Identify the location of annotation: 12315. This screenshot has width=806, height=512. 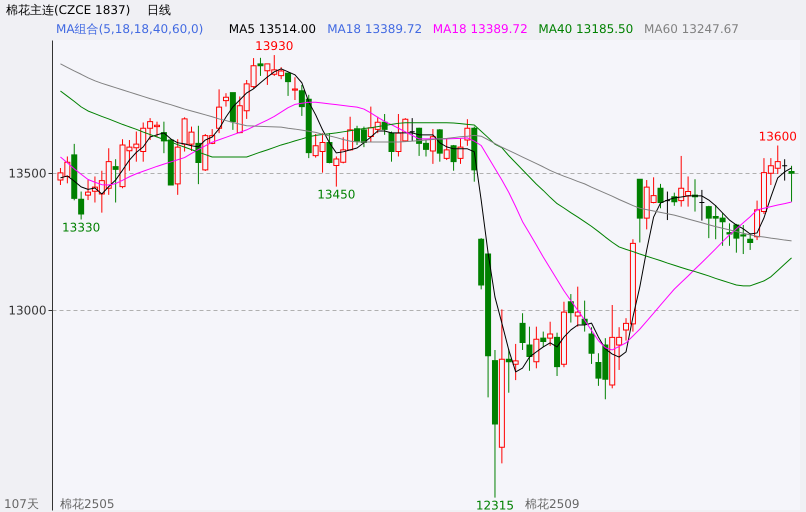
(495, 505).